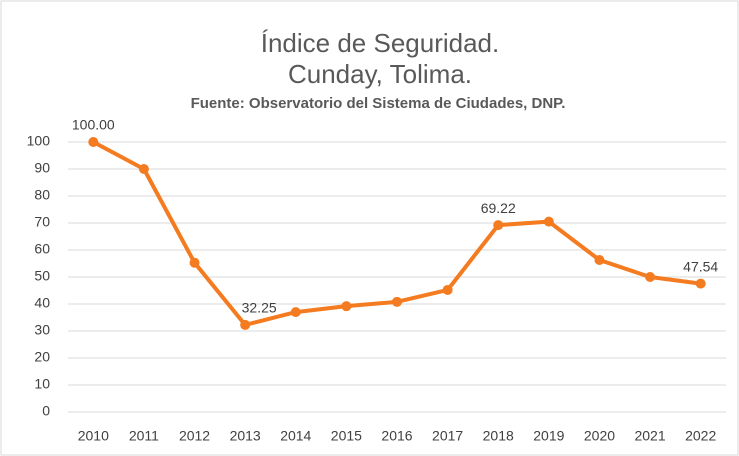 This screenshot has width=739, height=456. What do you see at coordinates (548, 436) in the screenshot?
I see `x-tick-label: 2019` at bounding box center [548, 436].